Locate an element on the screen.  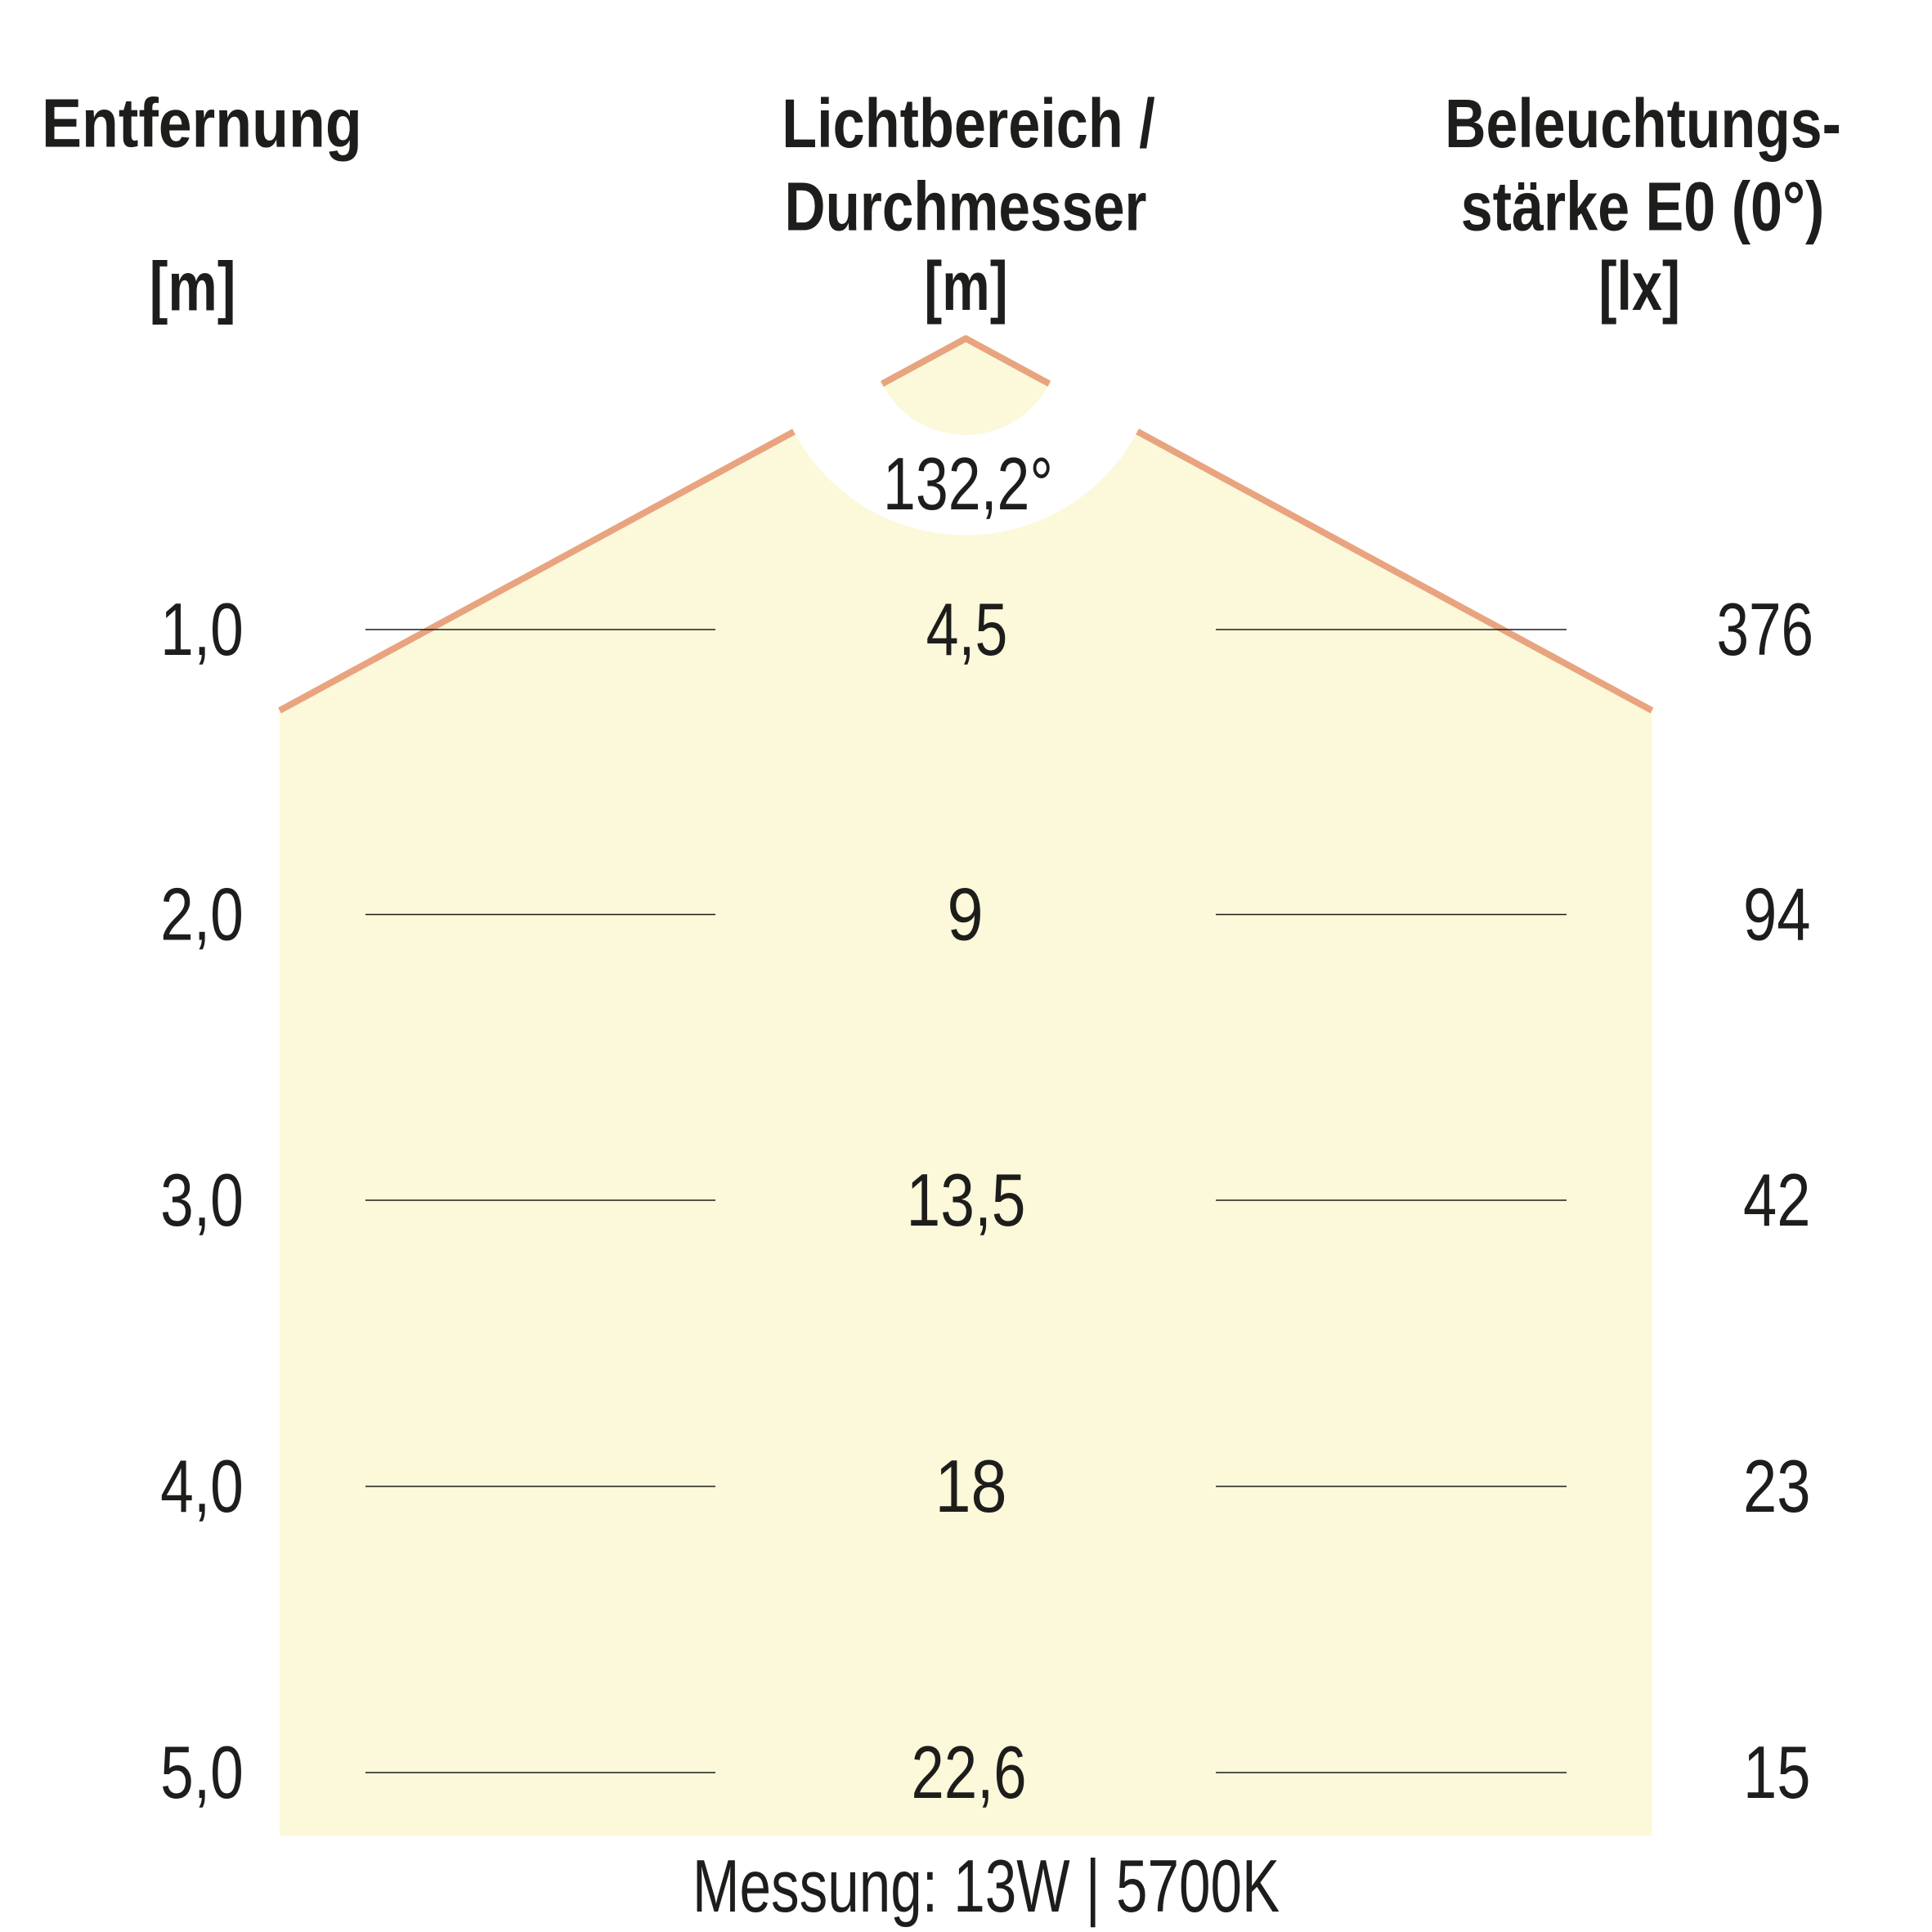
svg-text: Messung: 13W | 5700K is located at coordinates (986, 1886).